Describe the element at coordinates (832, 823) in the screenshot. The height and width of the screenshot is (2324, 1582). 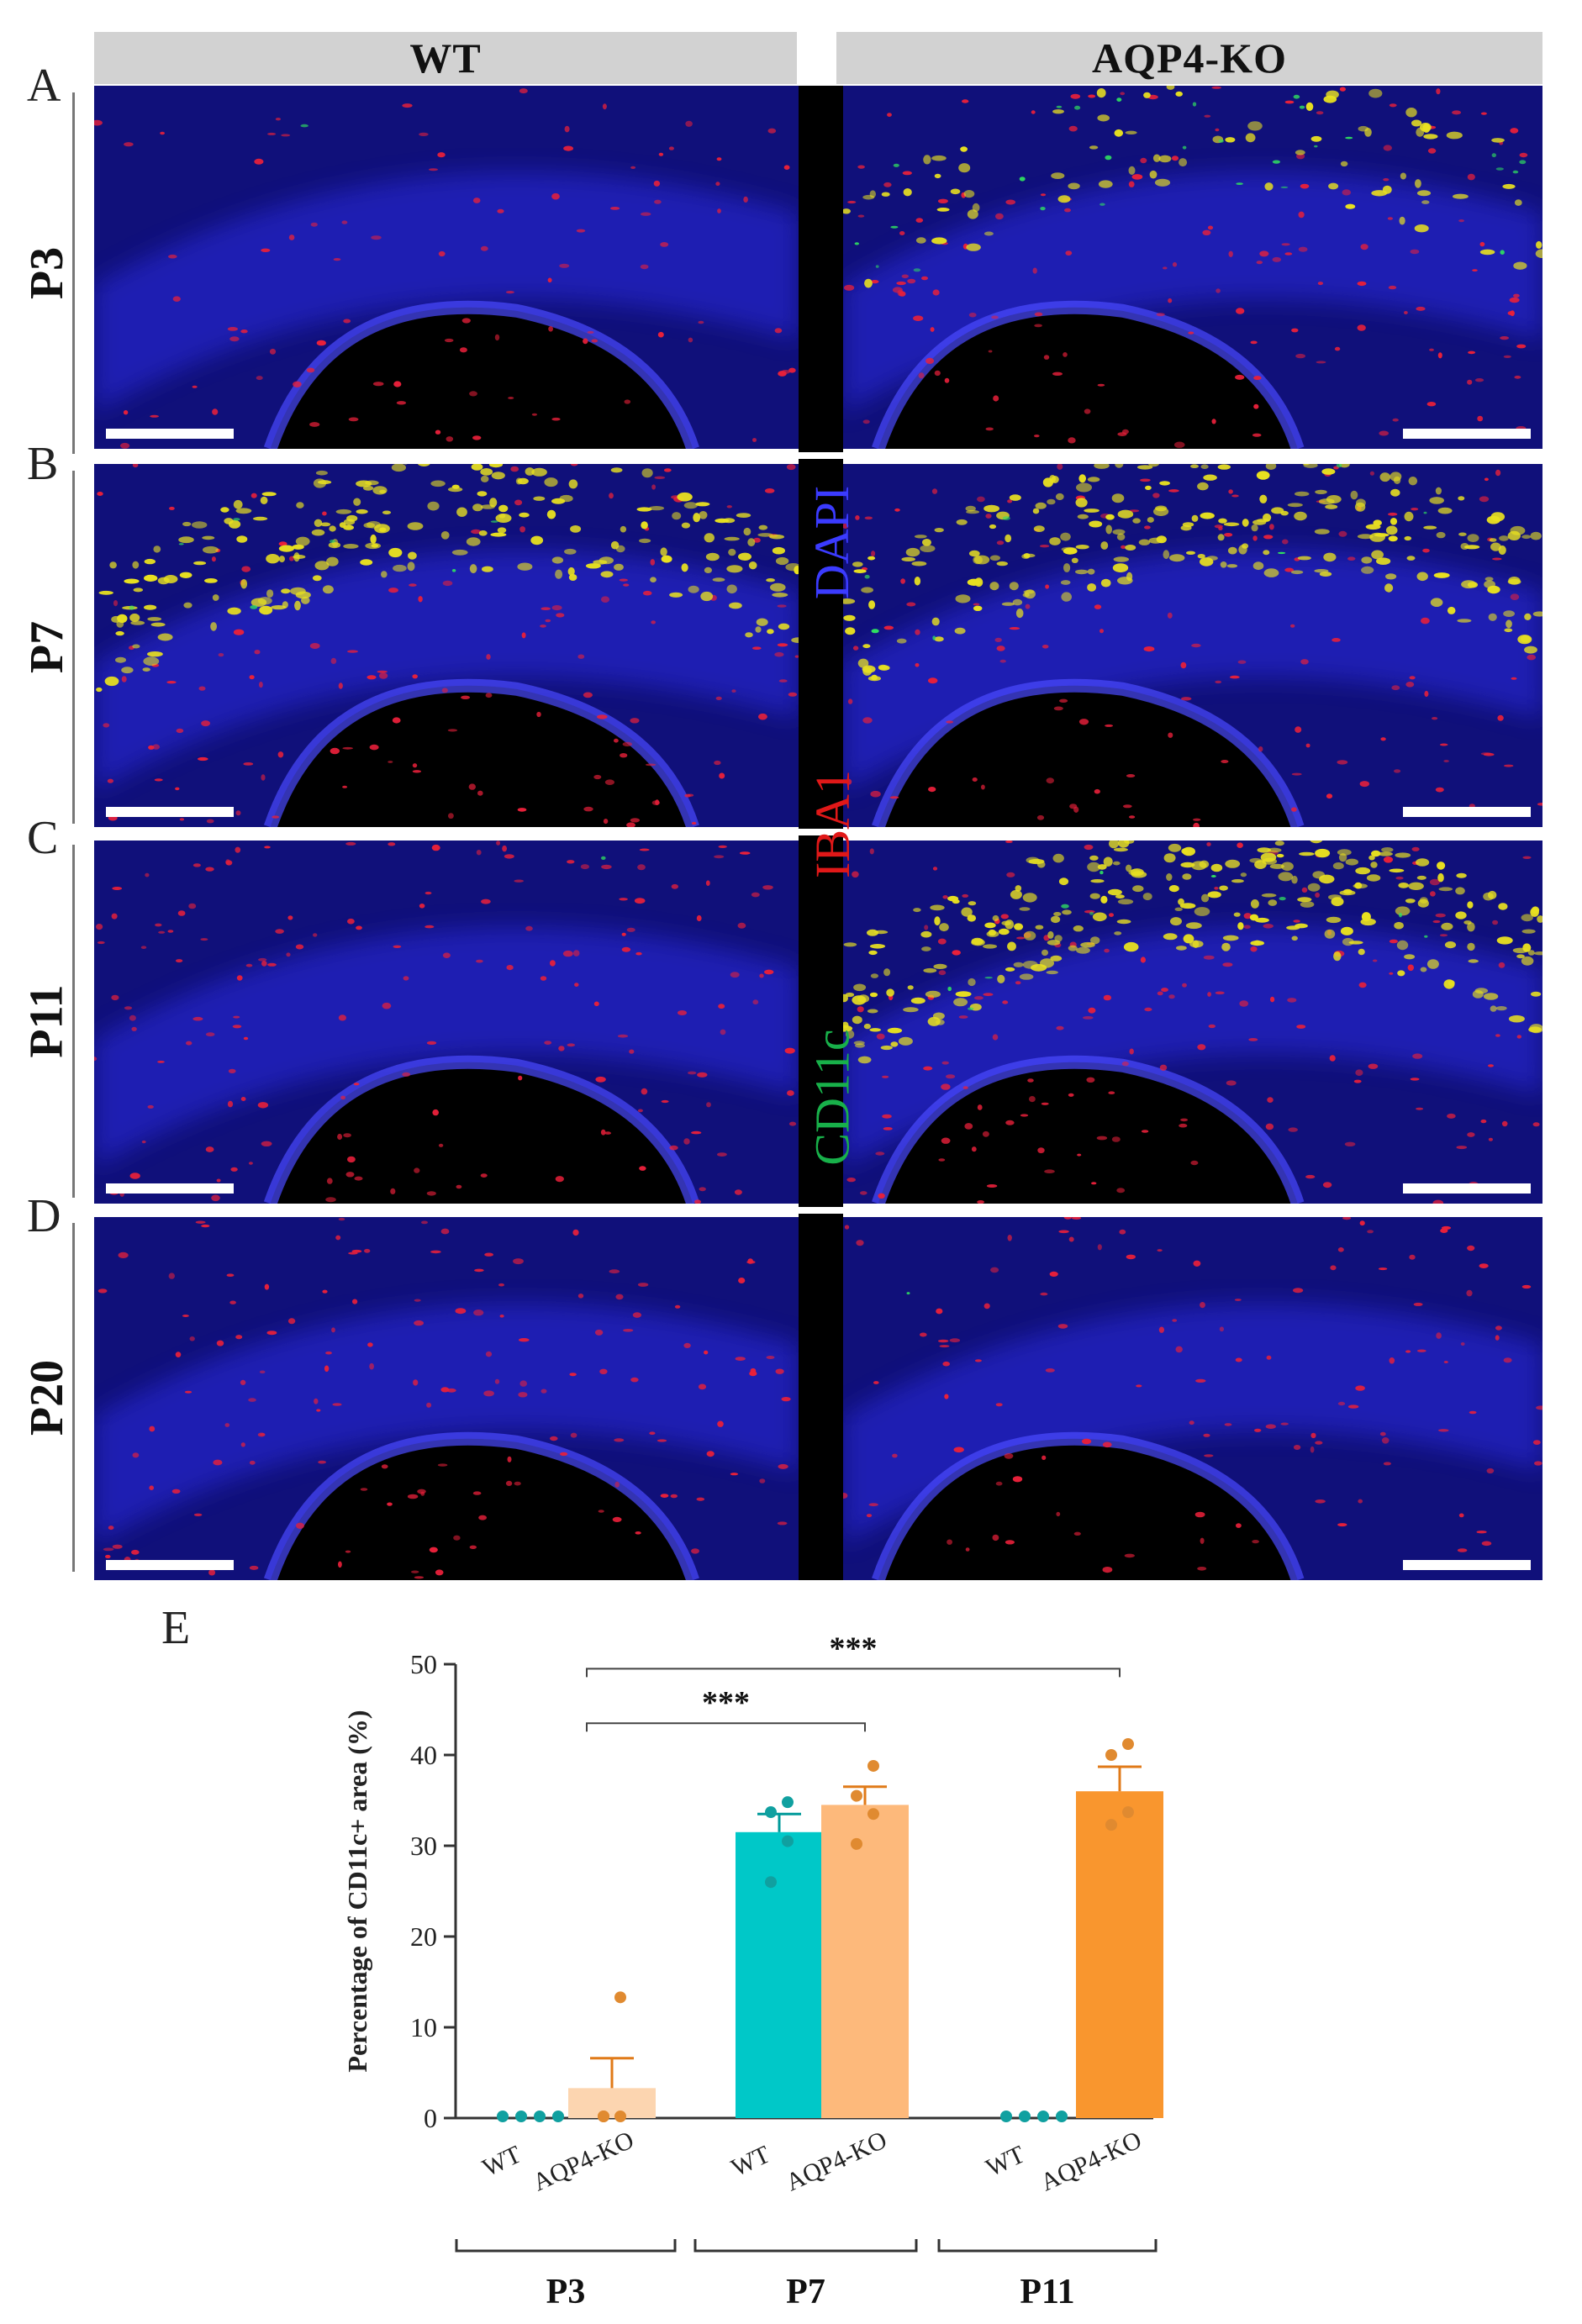
I see `stain-label-iba1: IBA1` at that location.